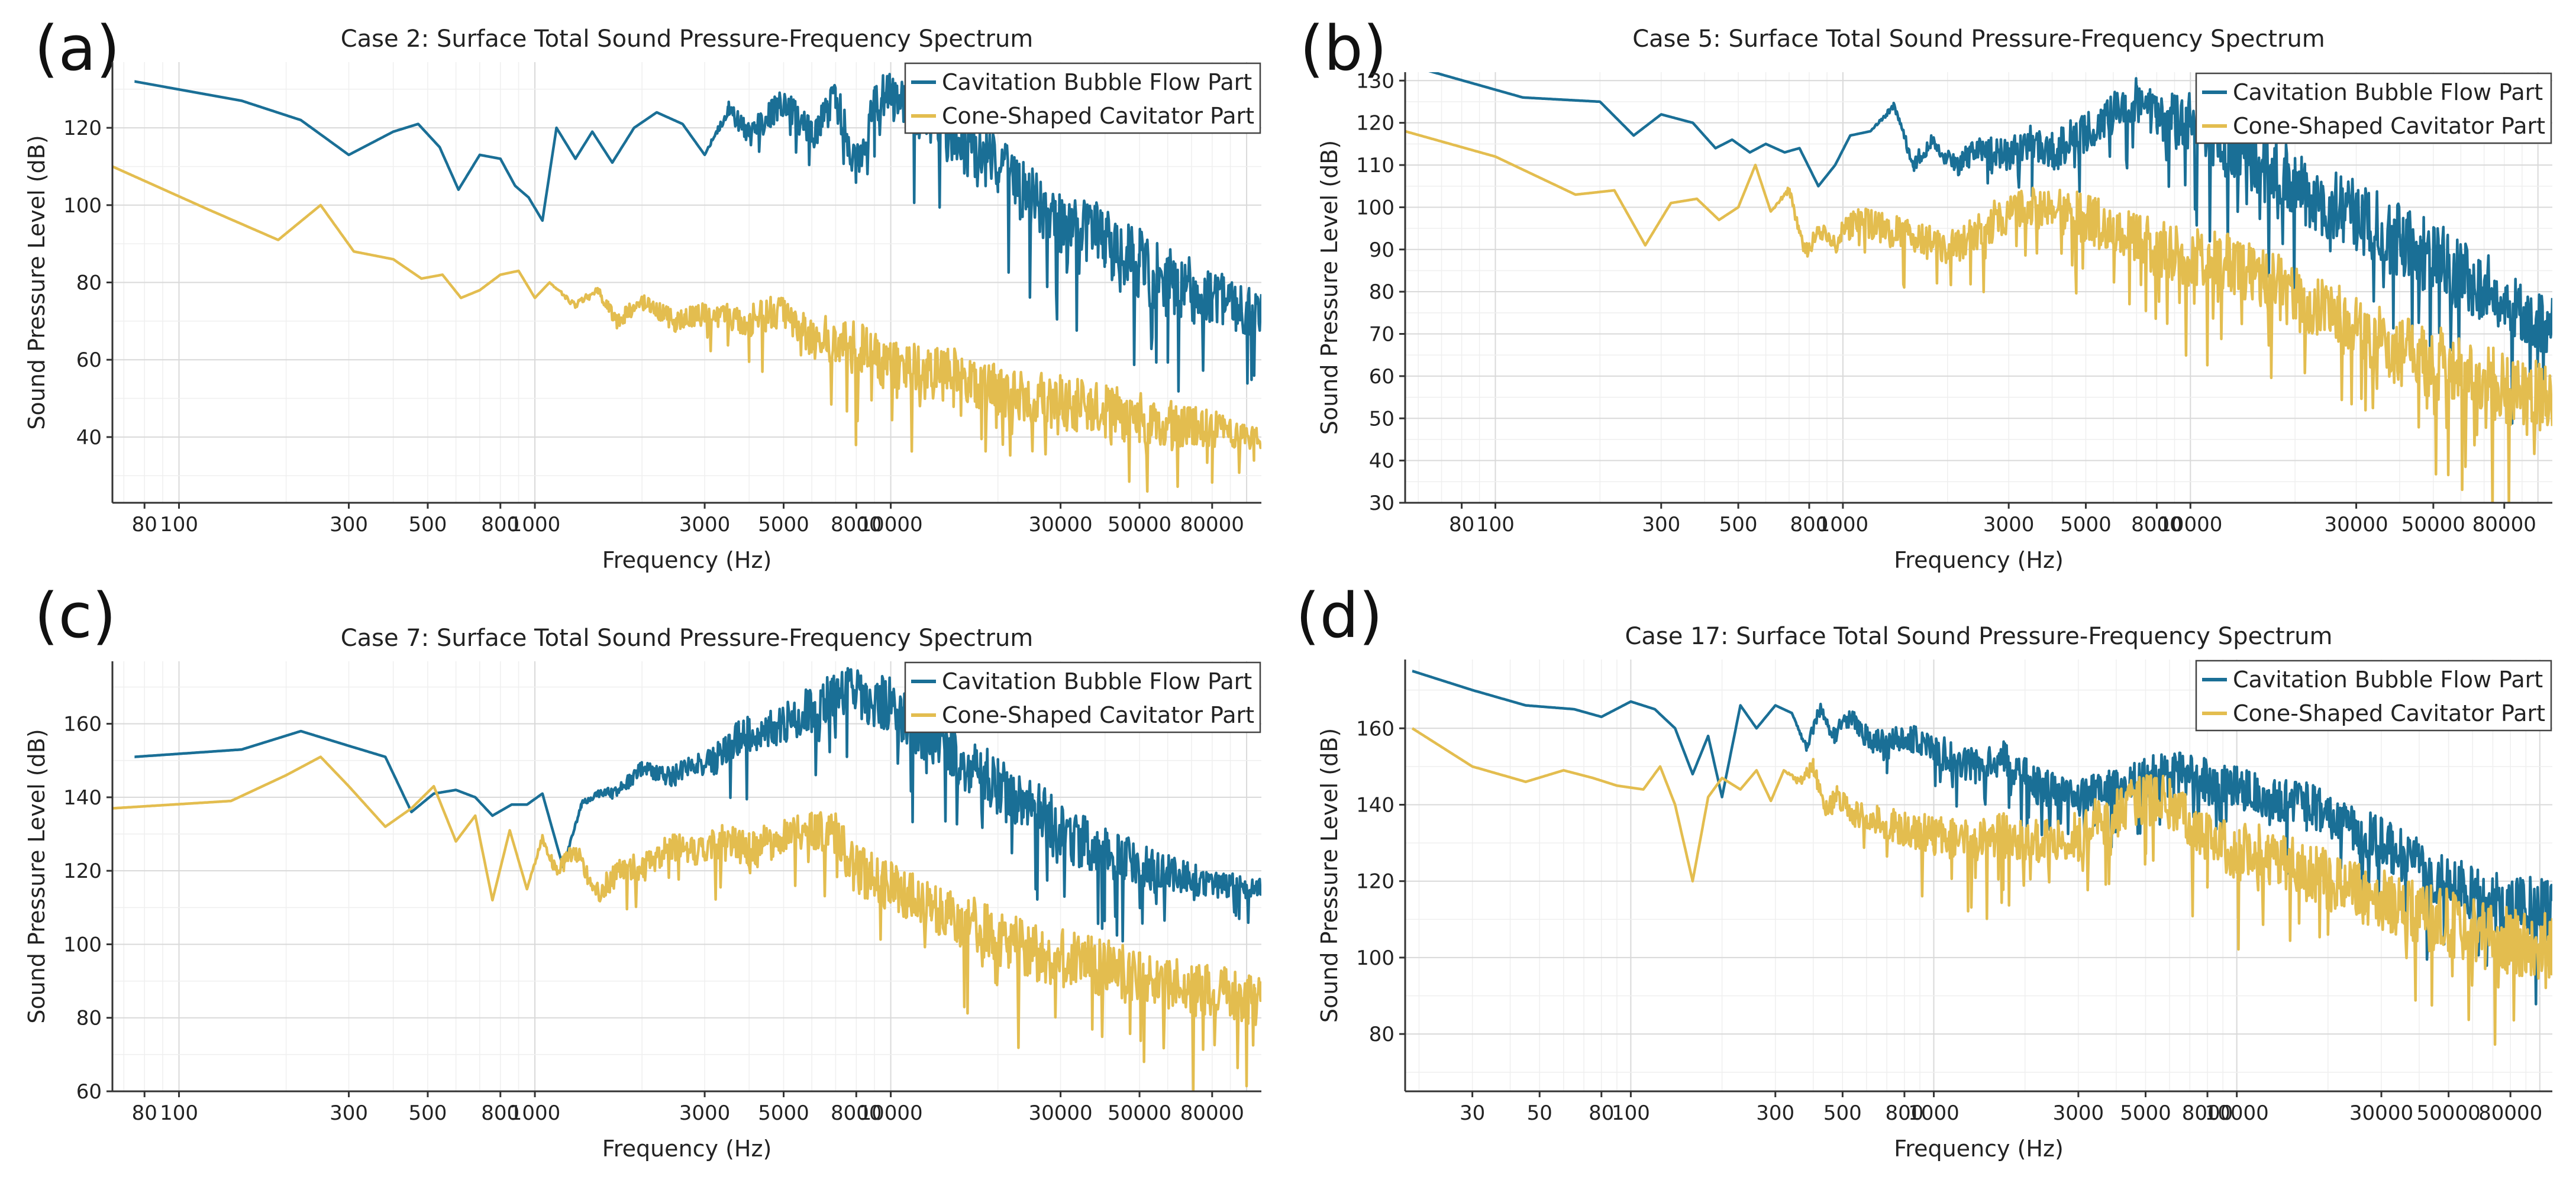 The image size is (2576, 1183). I want to click on y-tick-label: 30, so click(1381, 504).